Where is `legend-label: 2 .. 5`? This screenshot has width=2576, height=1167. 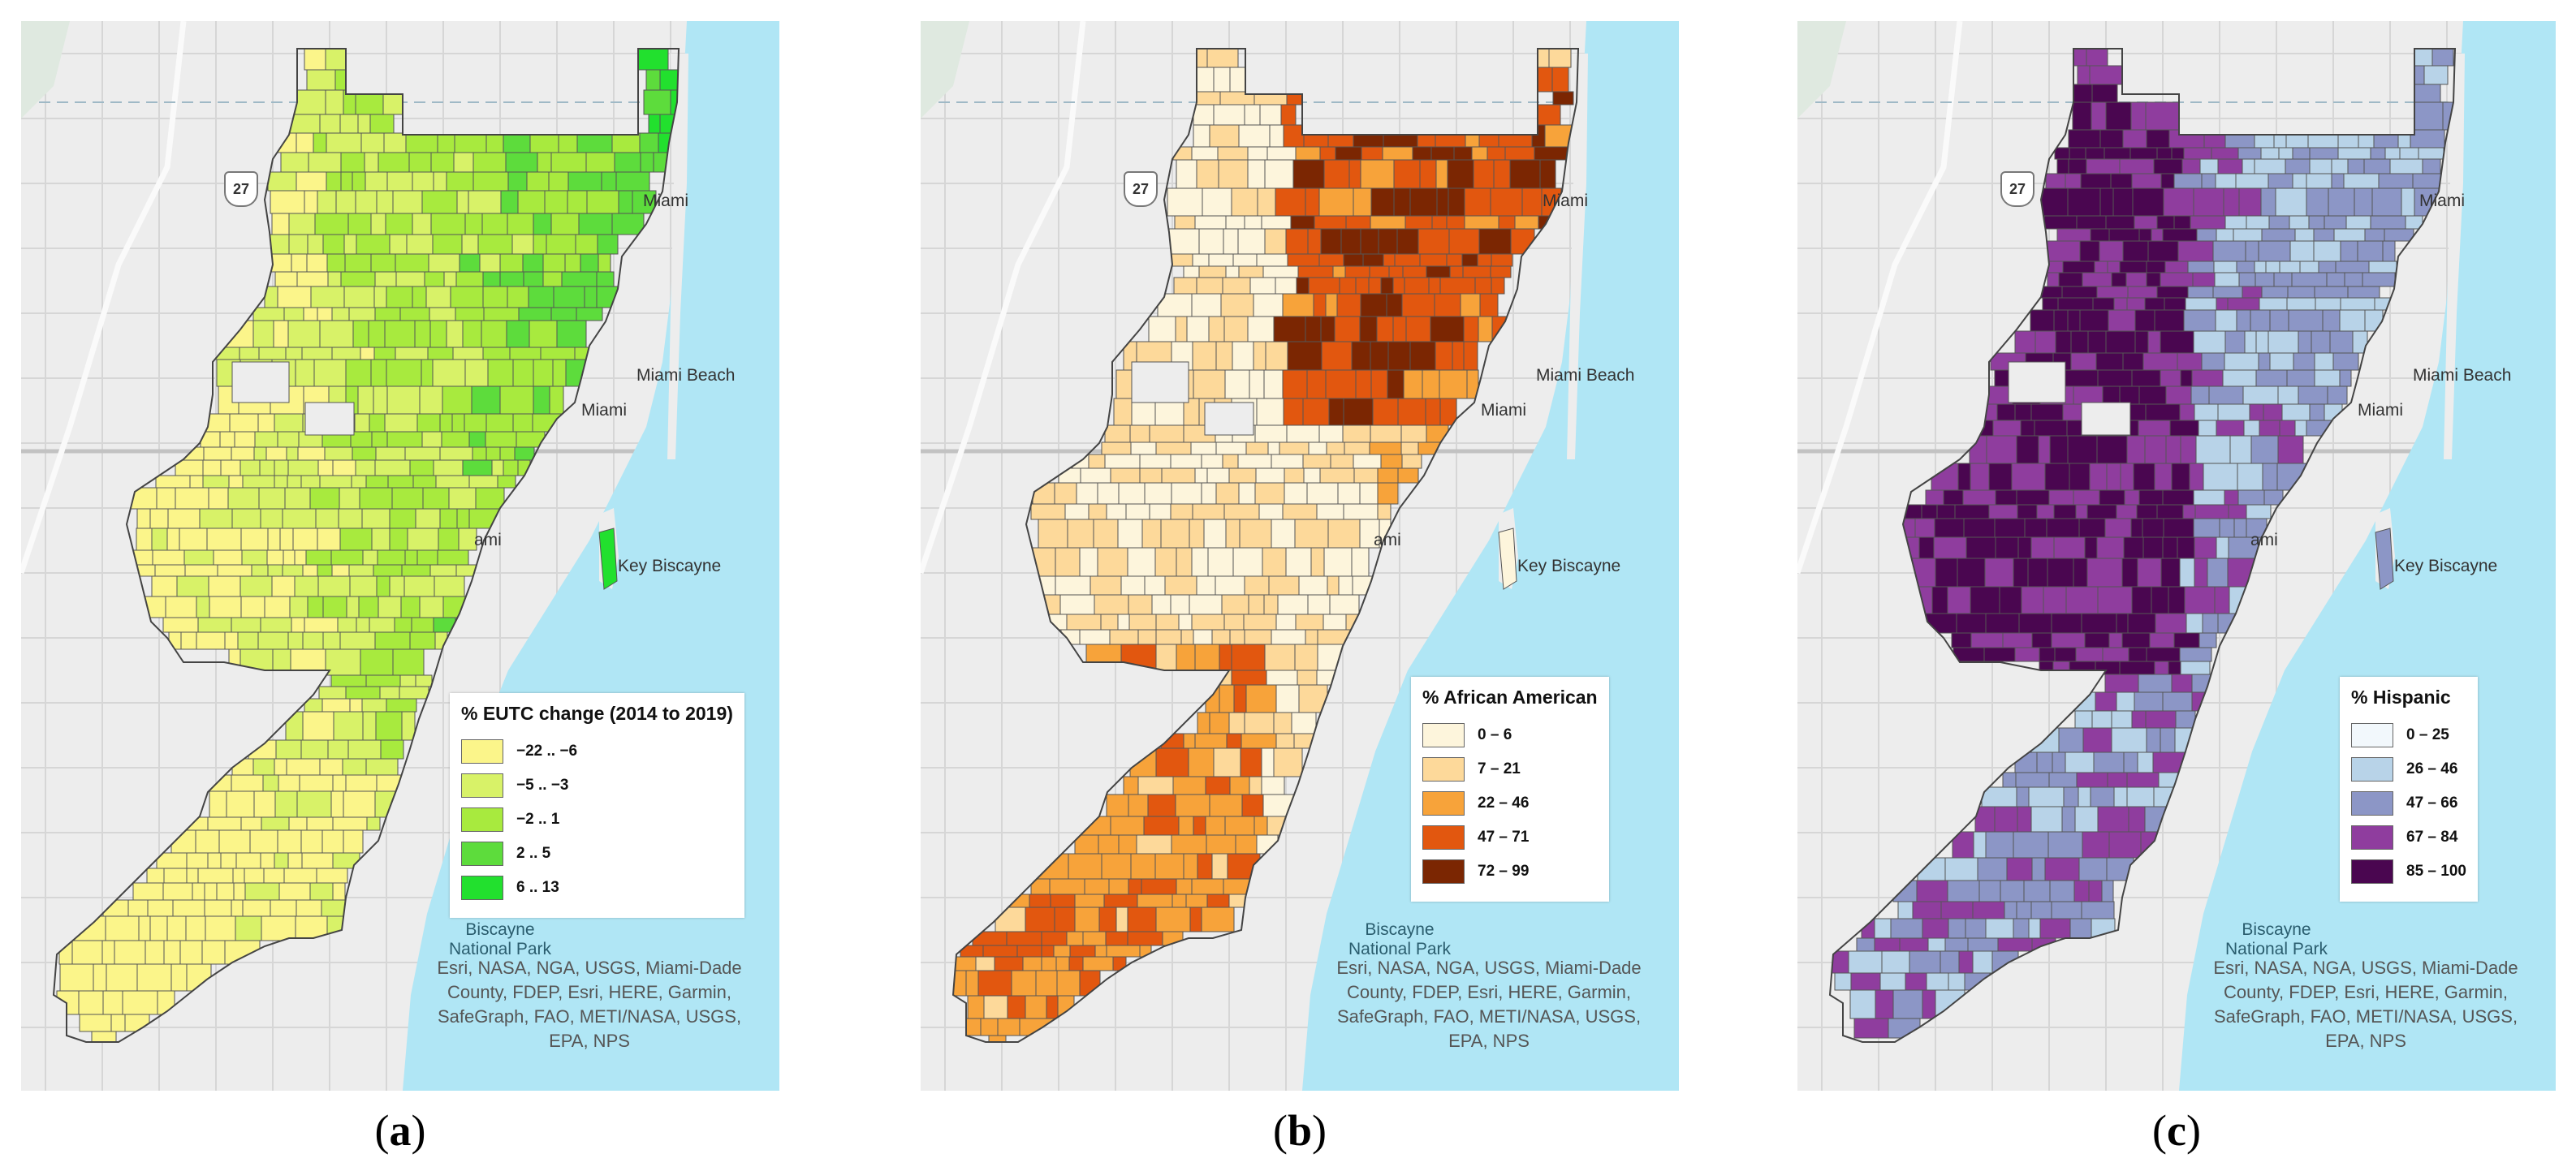
legend-label: 2 .. 5 is located at coordinates (533, 853).